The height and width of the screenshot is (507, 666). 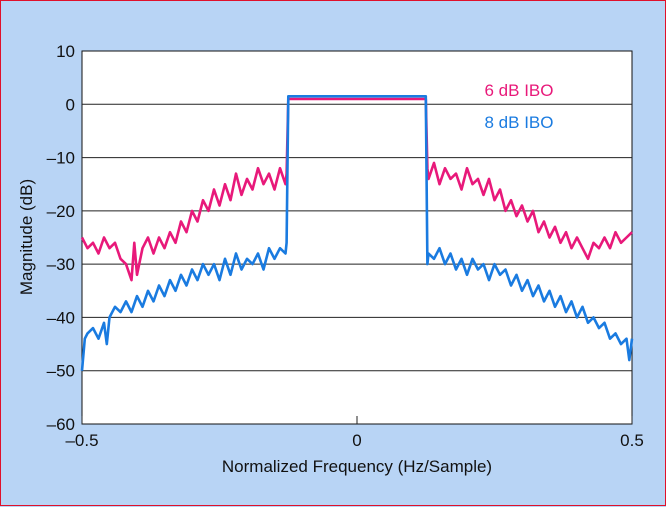 What do you see at coordinates (26, 237) in the screenshot?
I see `y-axis-title: Magnitude (dB)` at bounding box center [26, 237].